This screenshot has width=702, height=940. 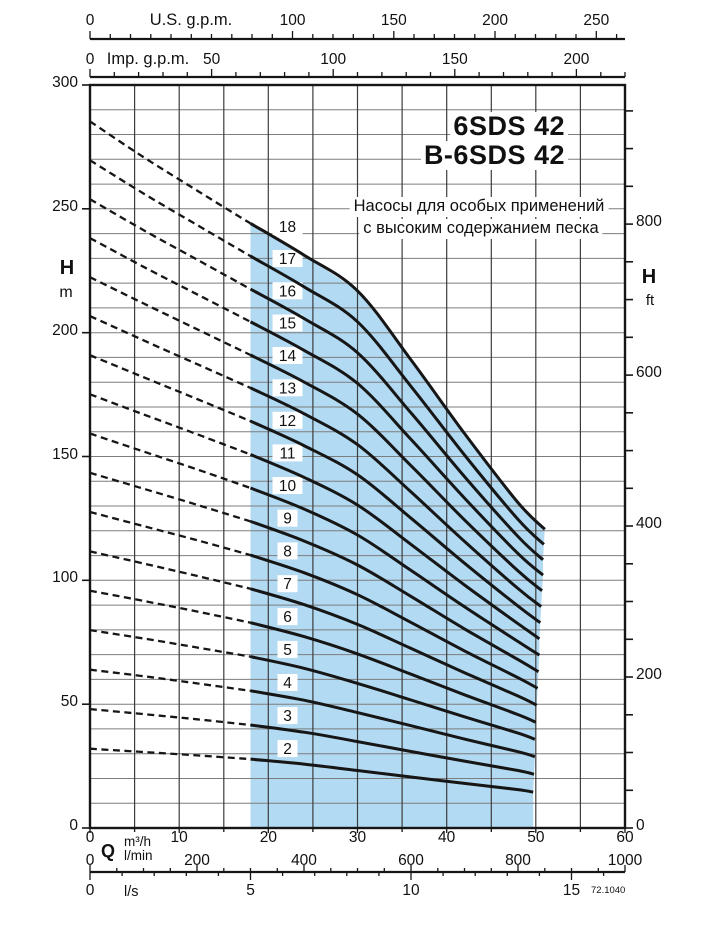 I want to click on curve-stage-label: 11, so click(x=287, y=453).